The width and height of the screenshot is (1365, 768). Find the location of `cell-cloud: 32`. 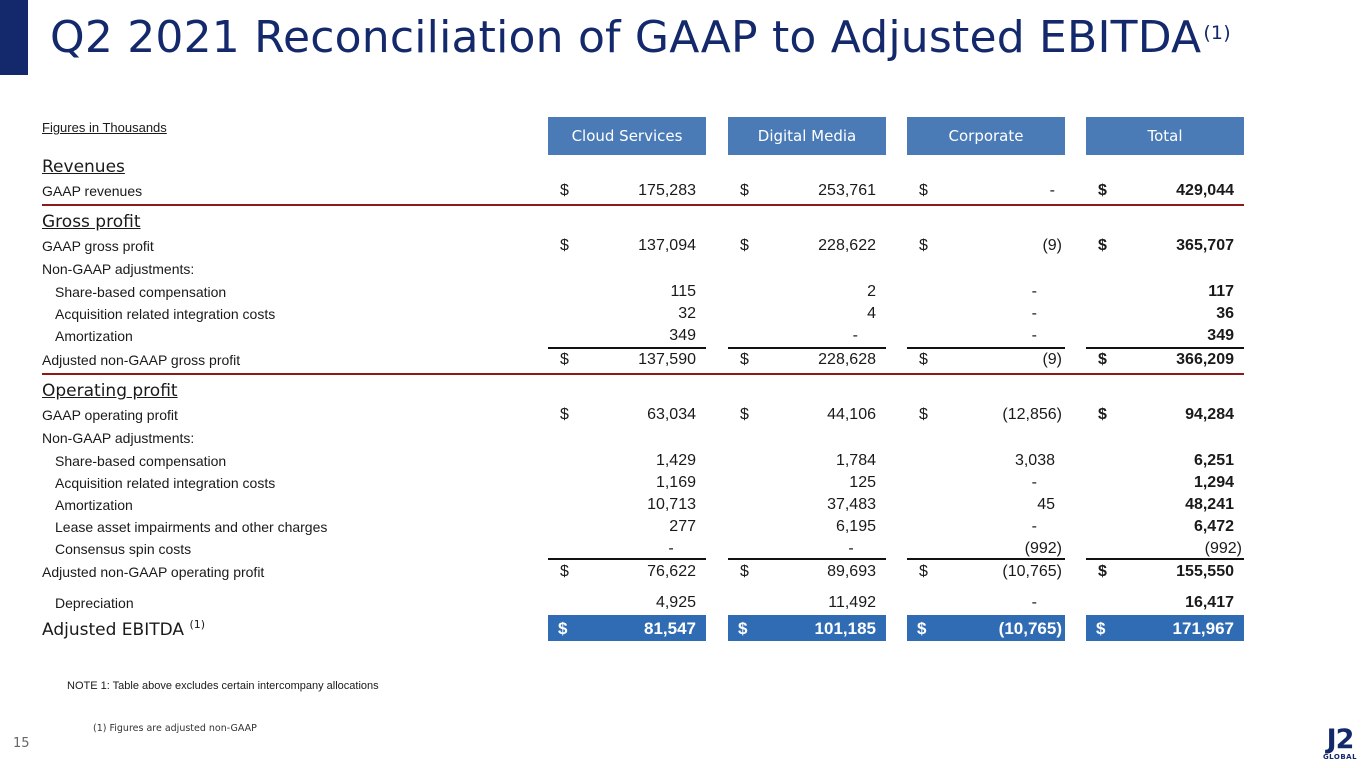

cell-cloud: 32 is located at coordinates (687, 313).